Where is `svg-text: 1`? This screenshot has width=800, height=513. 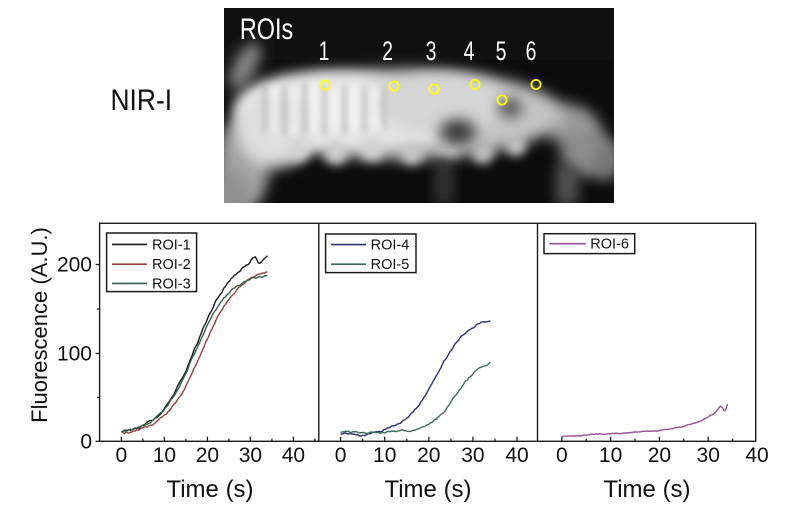
svg-text: 1 is located at coordinates (324, 51).